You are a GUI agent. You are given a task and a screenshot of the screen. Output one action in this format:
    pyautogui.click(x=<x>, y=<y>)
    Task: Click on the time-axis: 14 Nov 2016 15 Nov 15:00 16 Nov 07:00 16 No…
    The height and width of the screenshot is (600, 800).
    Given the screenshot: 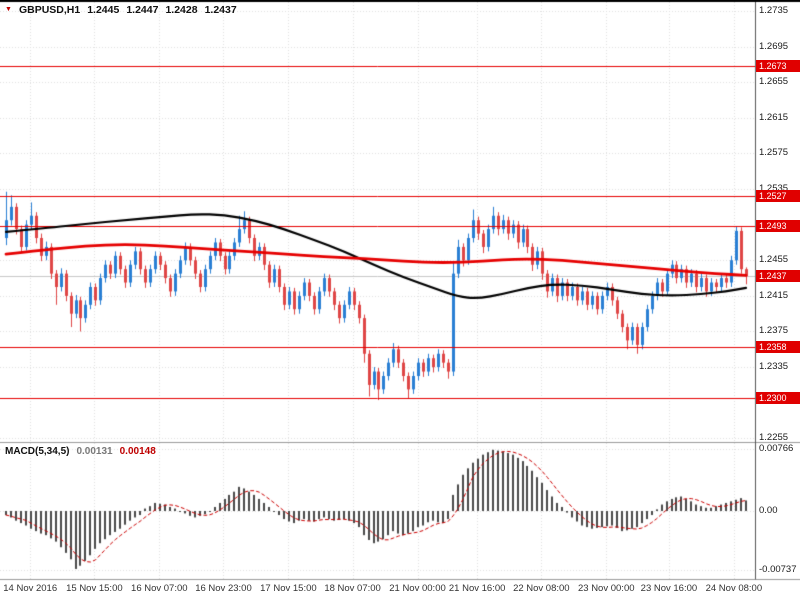 What is the action you would take?
    pyautogui.click(x=381, y=589)
    